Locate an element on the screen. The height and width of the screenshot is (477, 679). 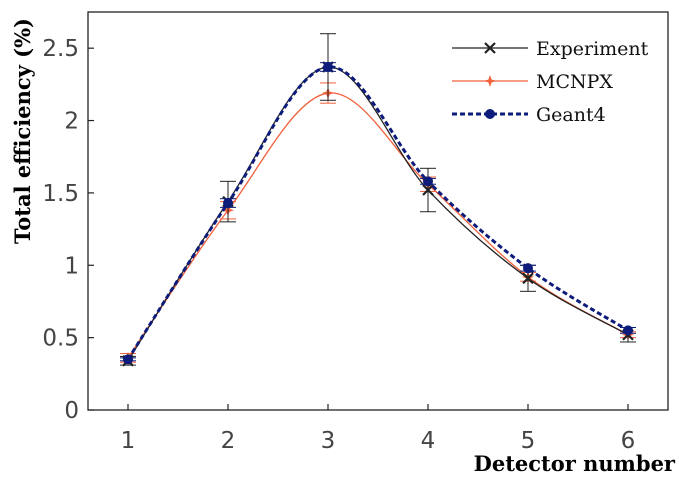
legend-marker-stroke is located at coordinates (490, 48).